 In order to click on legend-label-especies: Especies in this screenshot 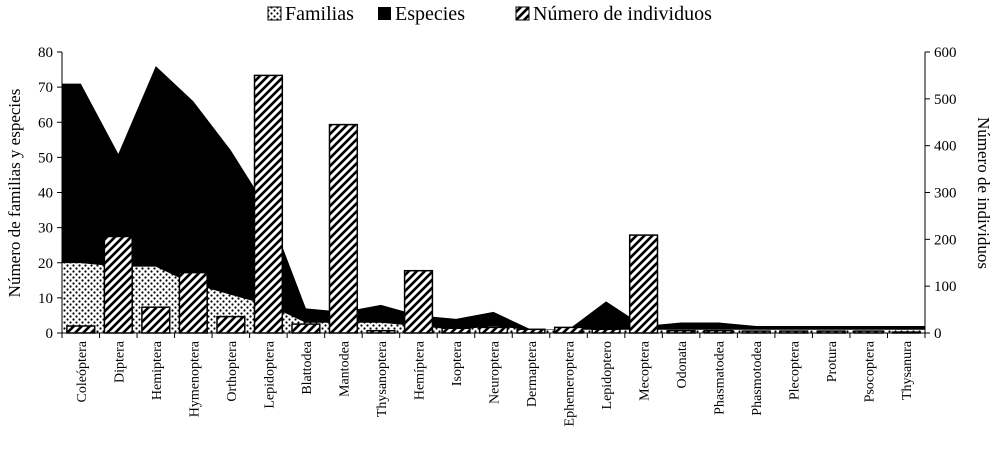, I will do `click(430, 14)`.